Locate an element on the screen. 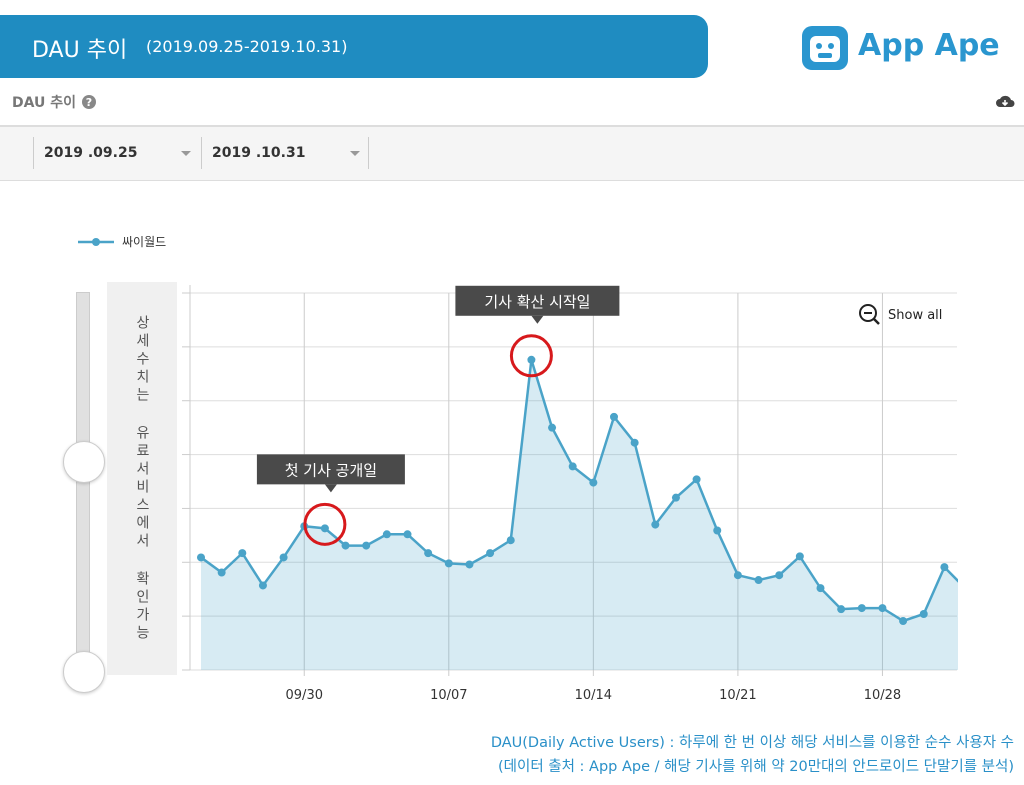 Image resolution: width=1024 pixels, height=785 pixels. legend-label: 싸이월드 is located at coordinates (144, 242).